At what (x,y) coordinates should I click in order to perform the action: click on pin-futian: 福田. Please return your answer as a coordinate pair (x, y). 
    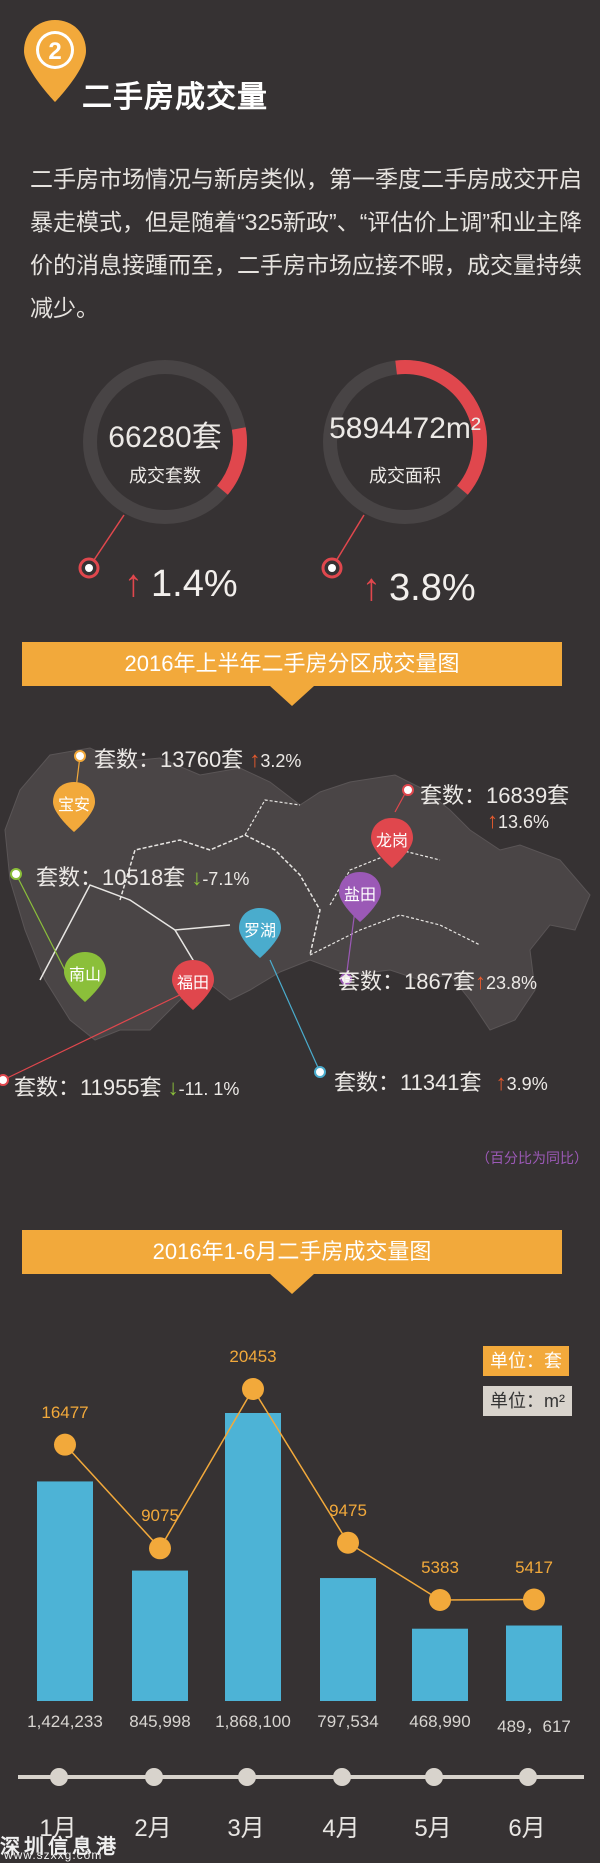
    Looking at the image, I should click on (193, 985).